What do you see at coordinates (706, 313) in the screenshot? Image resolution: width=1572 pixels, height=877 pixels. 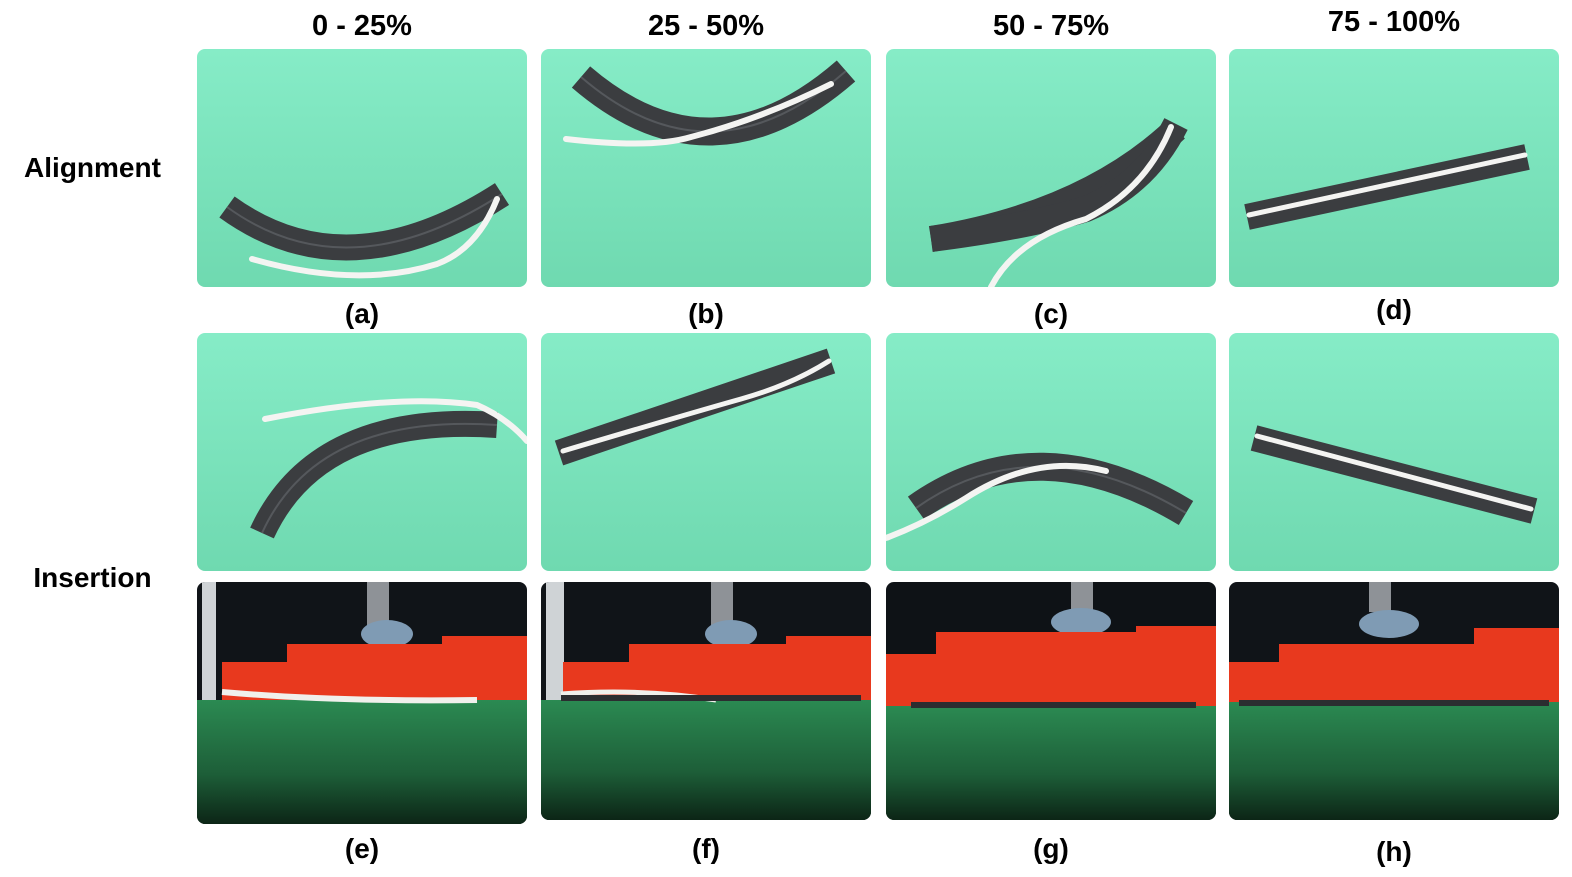 I see `caption-b: (b)` at bounding box center [706, 313].